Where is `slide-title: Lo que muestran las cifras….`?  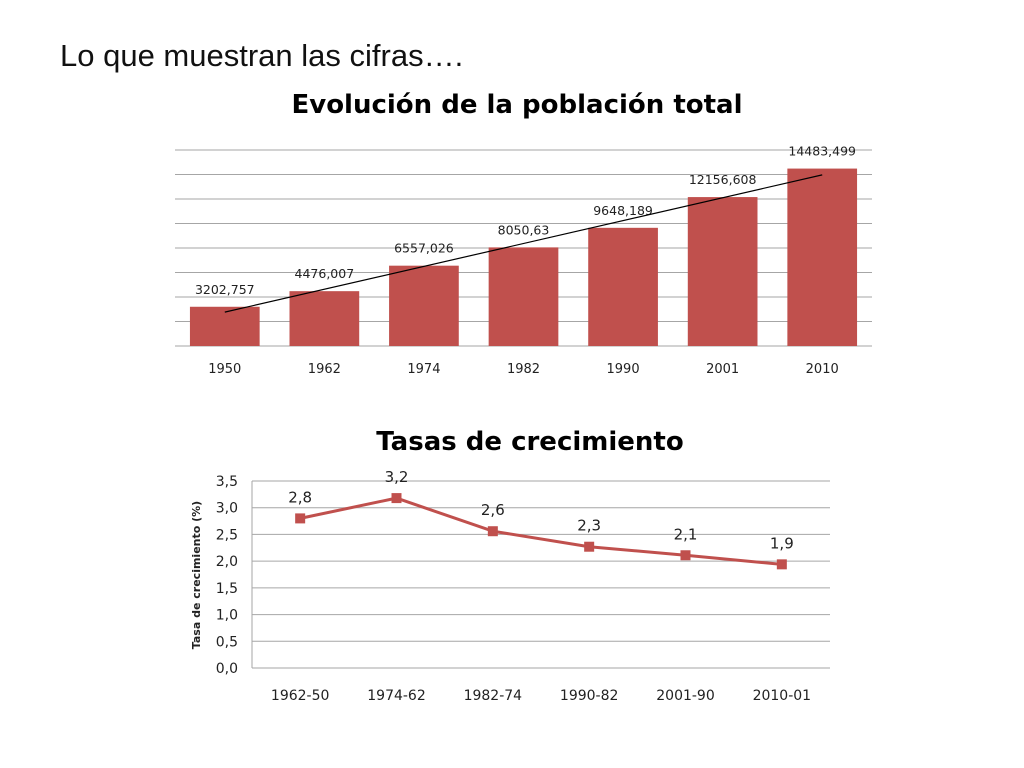
slide-title: Lo que muestran las cifras…. is located at coordinates (262, 55).